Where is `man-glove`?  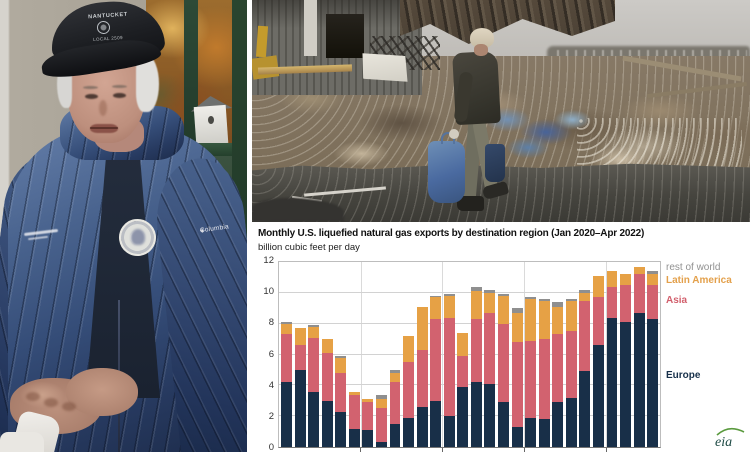
man-glove is located at coordinates (454, 134).